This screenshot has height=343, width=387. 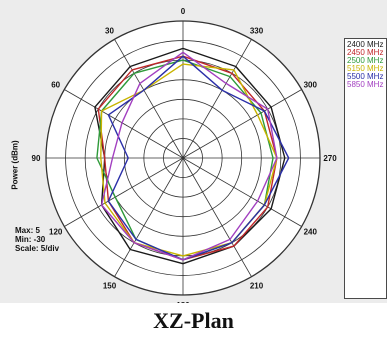 What do you see at coordinates (55, 85) in the screenshot?
I see `angle-tick-label: 60` at bounding box center [55, 85].